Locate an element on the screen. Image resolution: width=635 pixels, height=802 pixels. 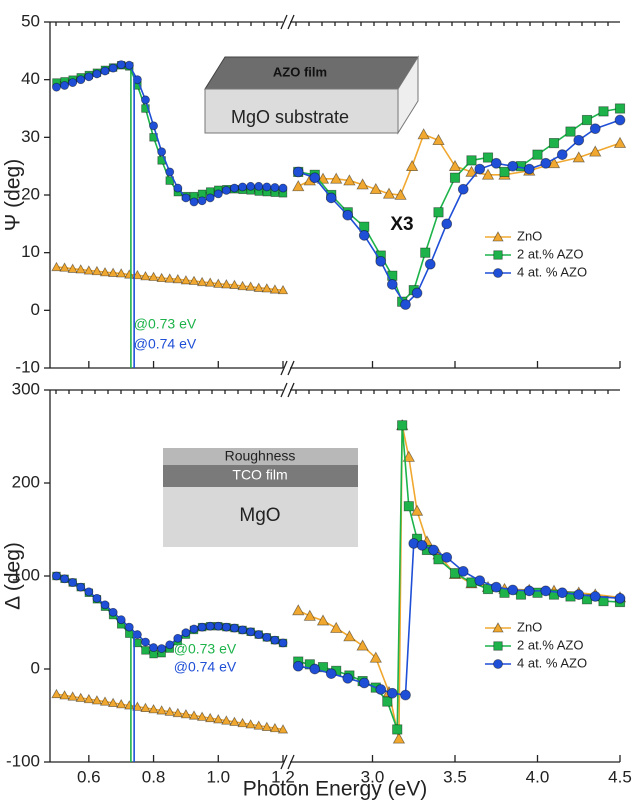
series-line is located at coordinates (170, 612).